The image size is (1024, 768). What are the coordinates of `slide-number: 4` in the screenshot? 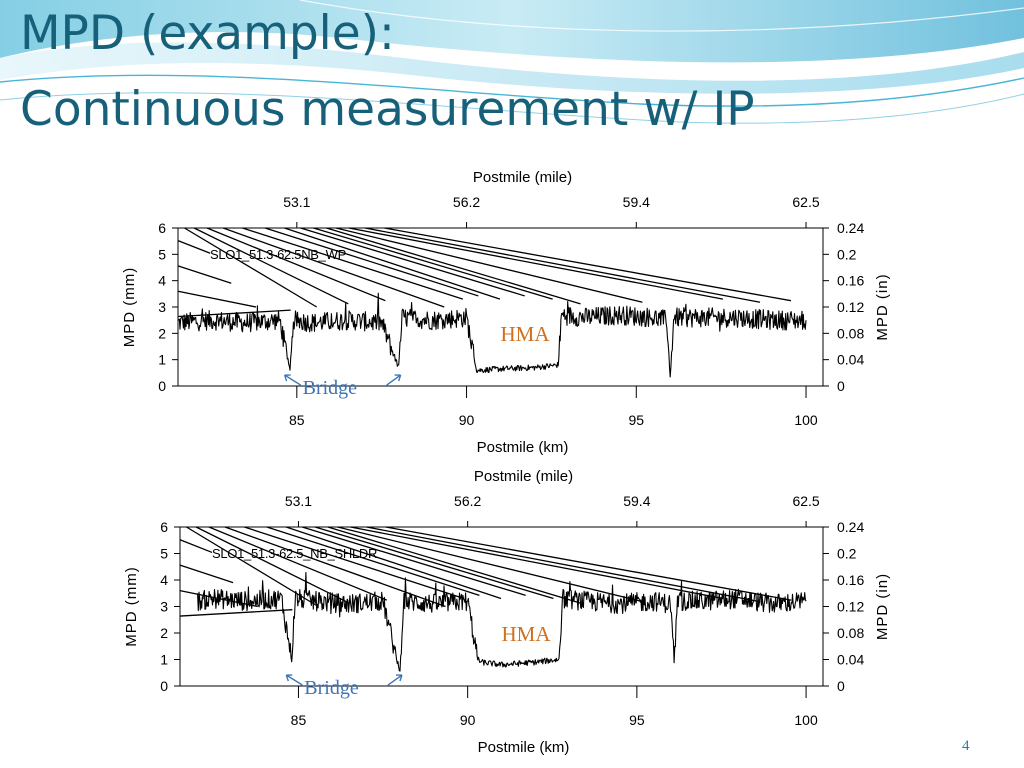 It's located at (966, 746).